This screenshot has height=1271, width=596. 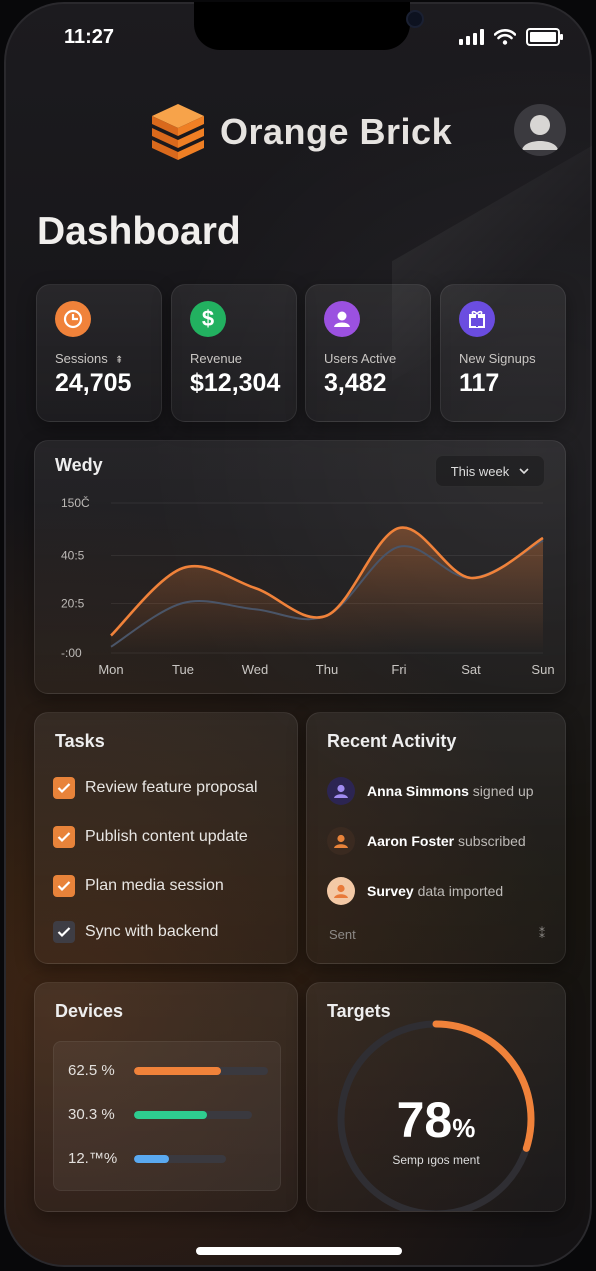 I want to click on stat-label: New Signups, so click(x=497, y=358).